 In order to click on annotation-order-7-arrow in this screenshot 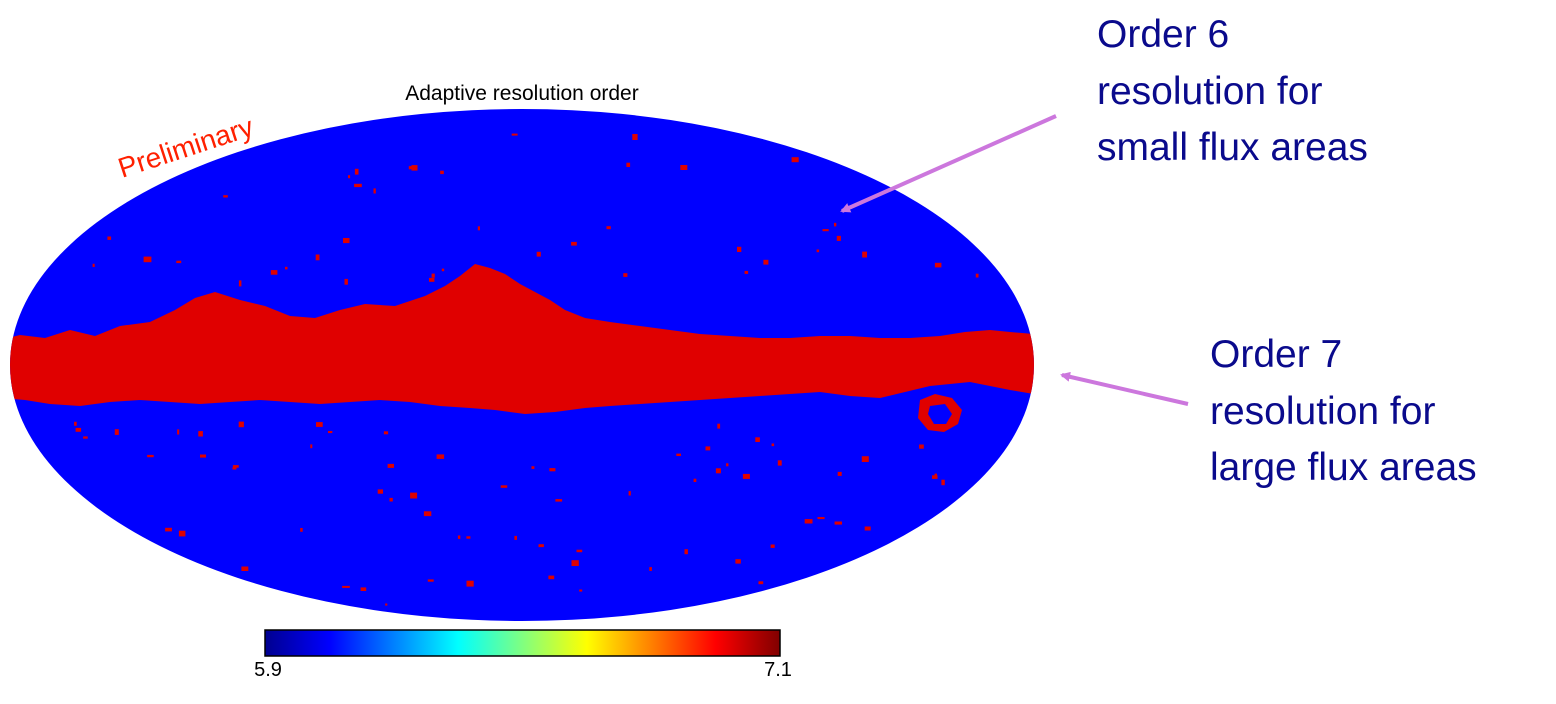, I will do `click(1124, 388)`.